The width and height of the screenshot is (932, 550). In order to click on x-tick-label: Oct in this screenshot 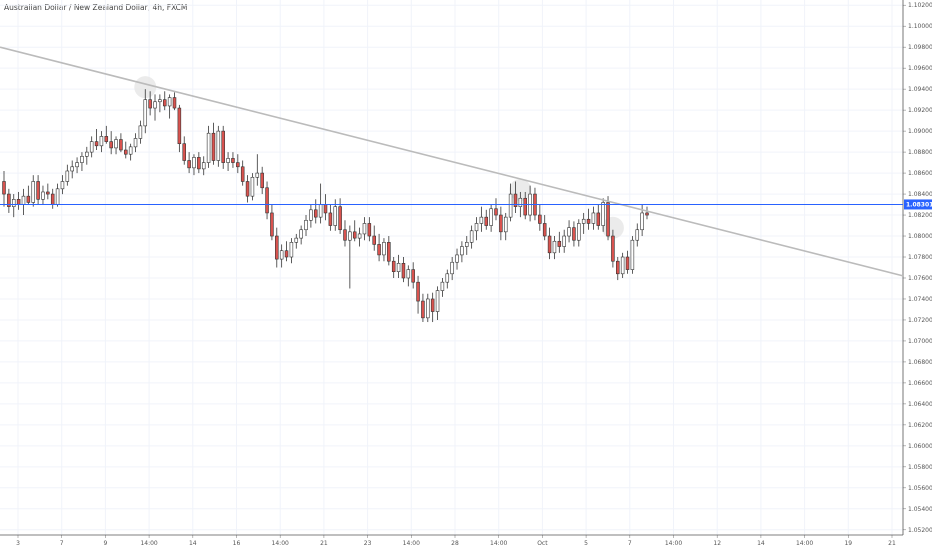, I will do `click(542, 543)`.